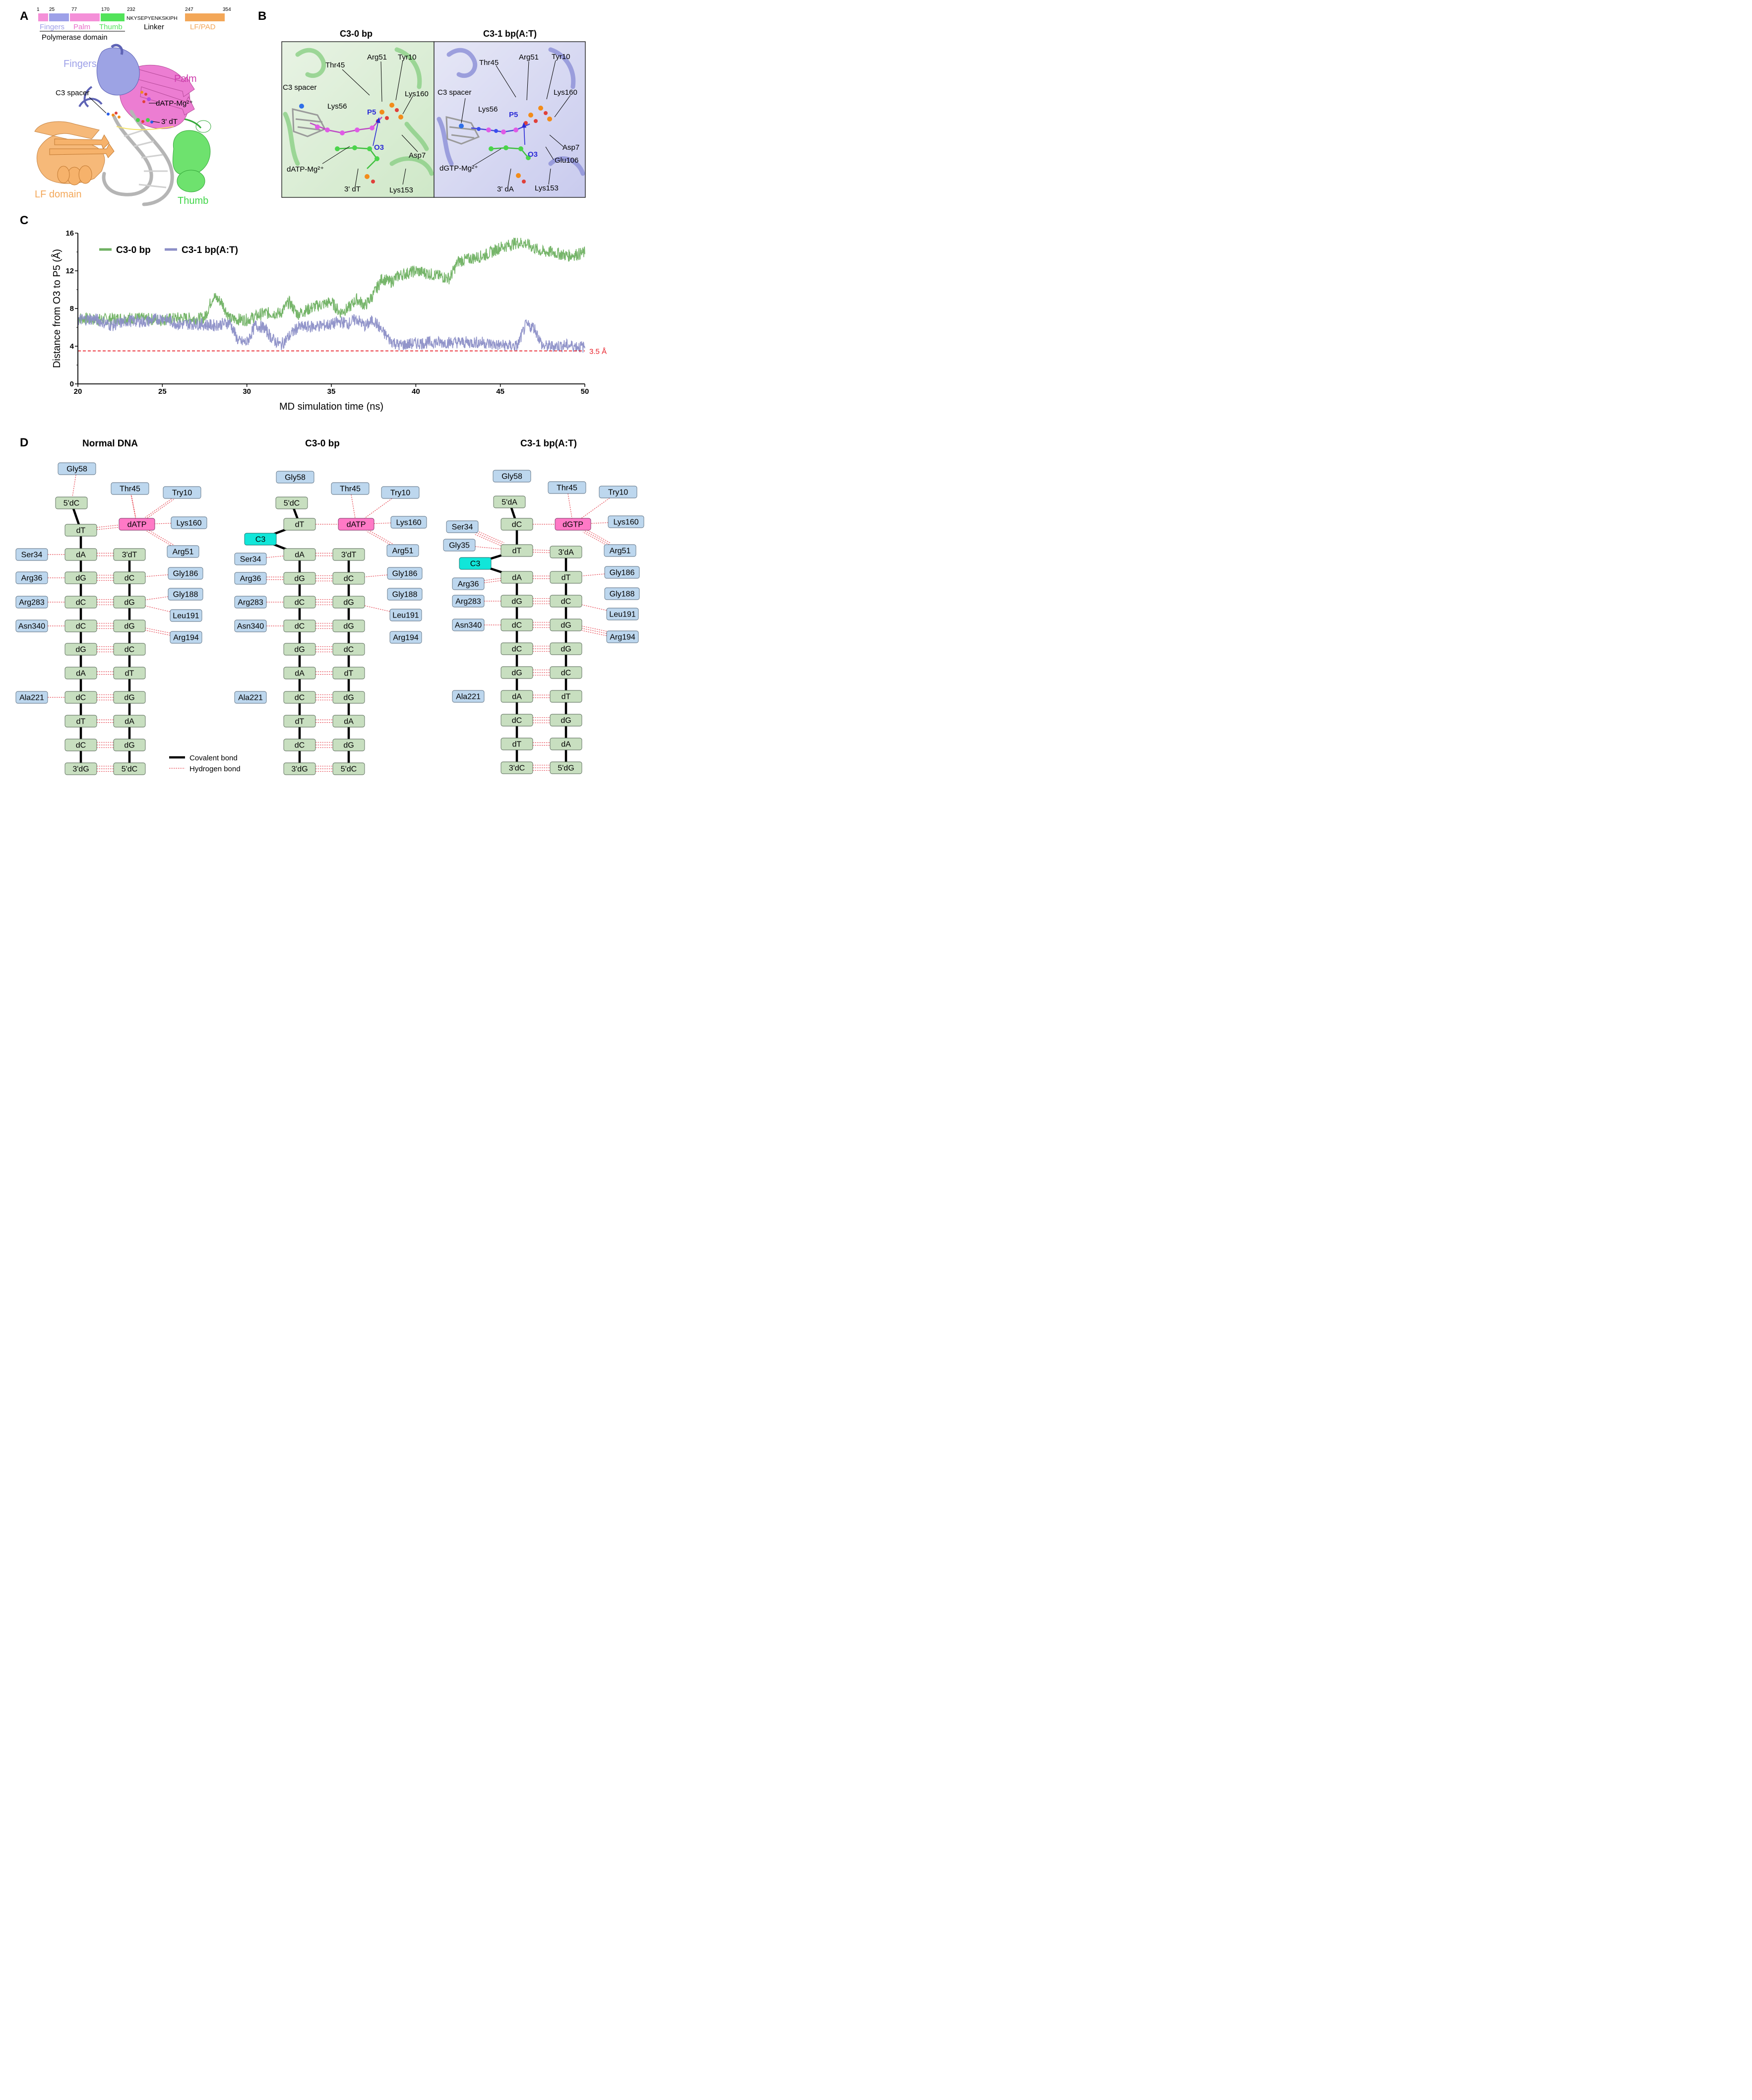 The image size is (1752, 2100). What do you see at coordinates (129, 555) in the screenshot?
I see `node-label: 3'dT` at bounding box center [129, 555].